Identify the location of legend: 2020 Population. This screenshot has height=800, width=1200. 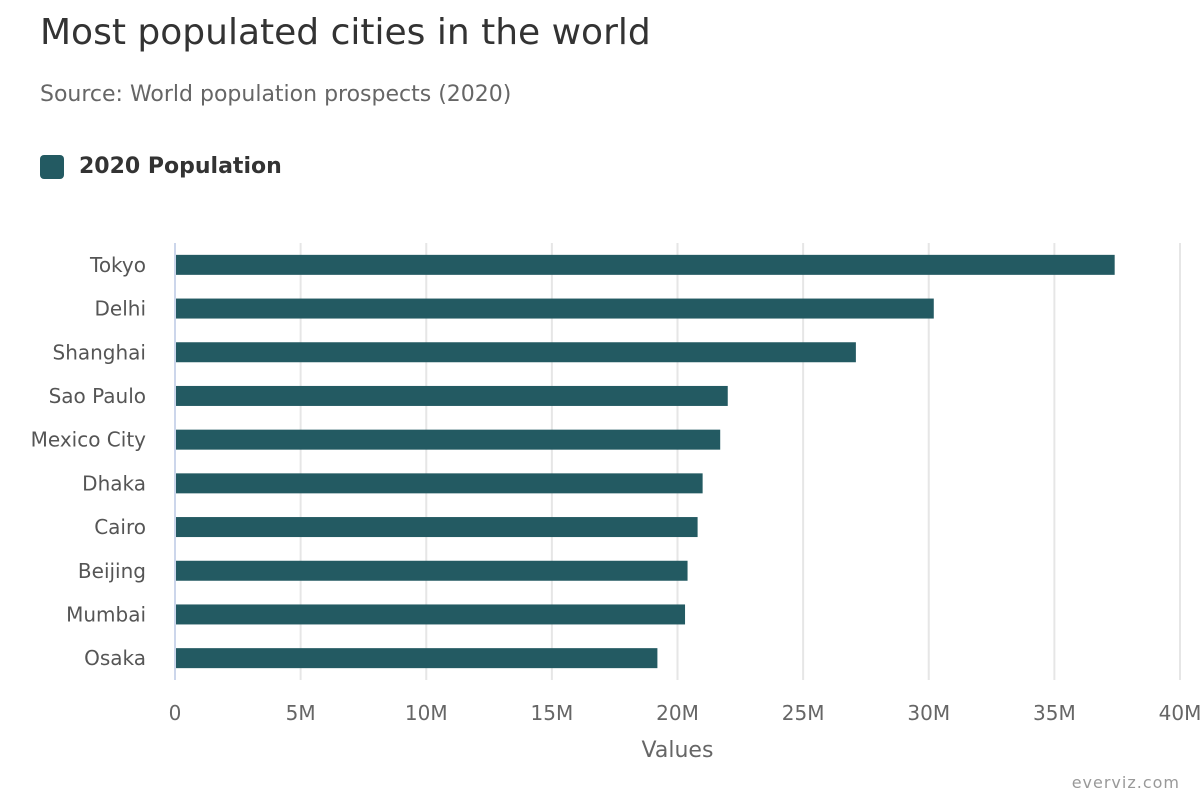
(161, 166).